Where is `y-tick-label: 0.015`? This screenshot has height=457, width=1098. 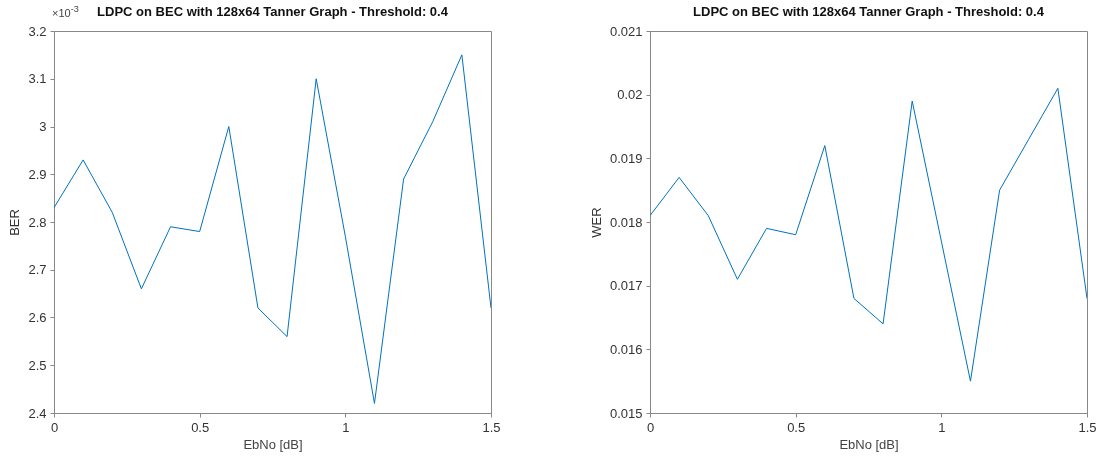 y-tick-label: 0.015 is located at coordinates (626, 413).